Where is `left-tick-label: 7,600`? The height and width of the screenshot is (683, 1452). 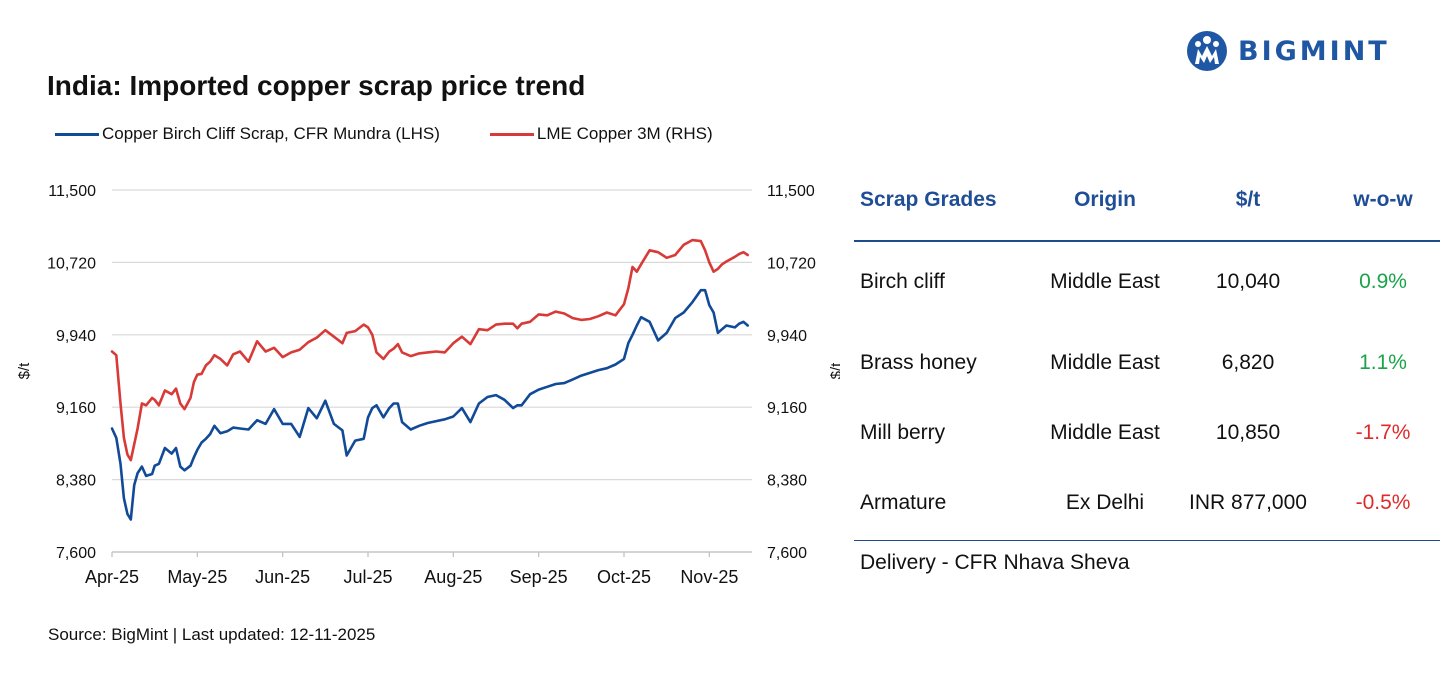 left-tick-label: 7,600 is located at coordinates (76, 553).